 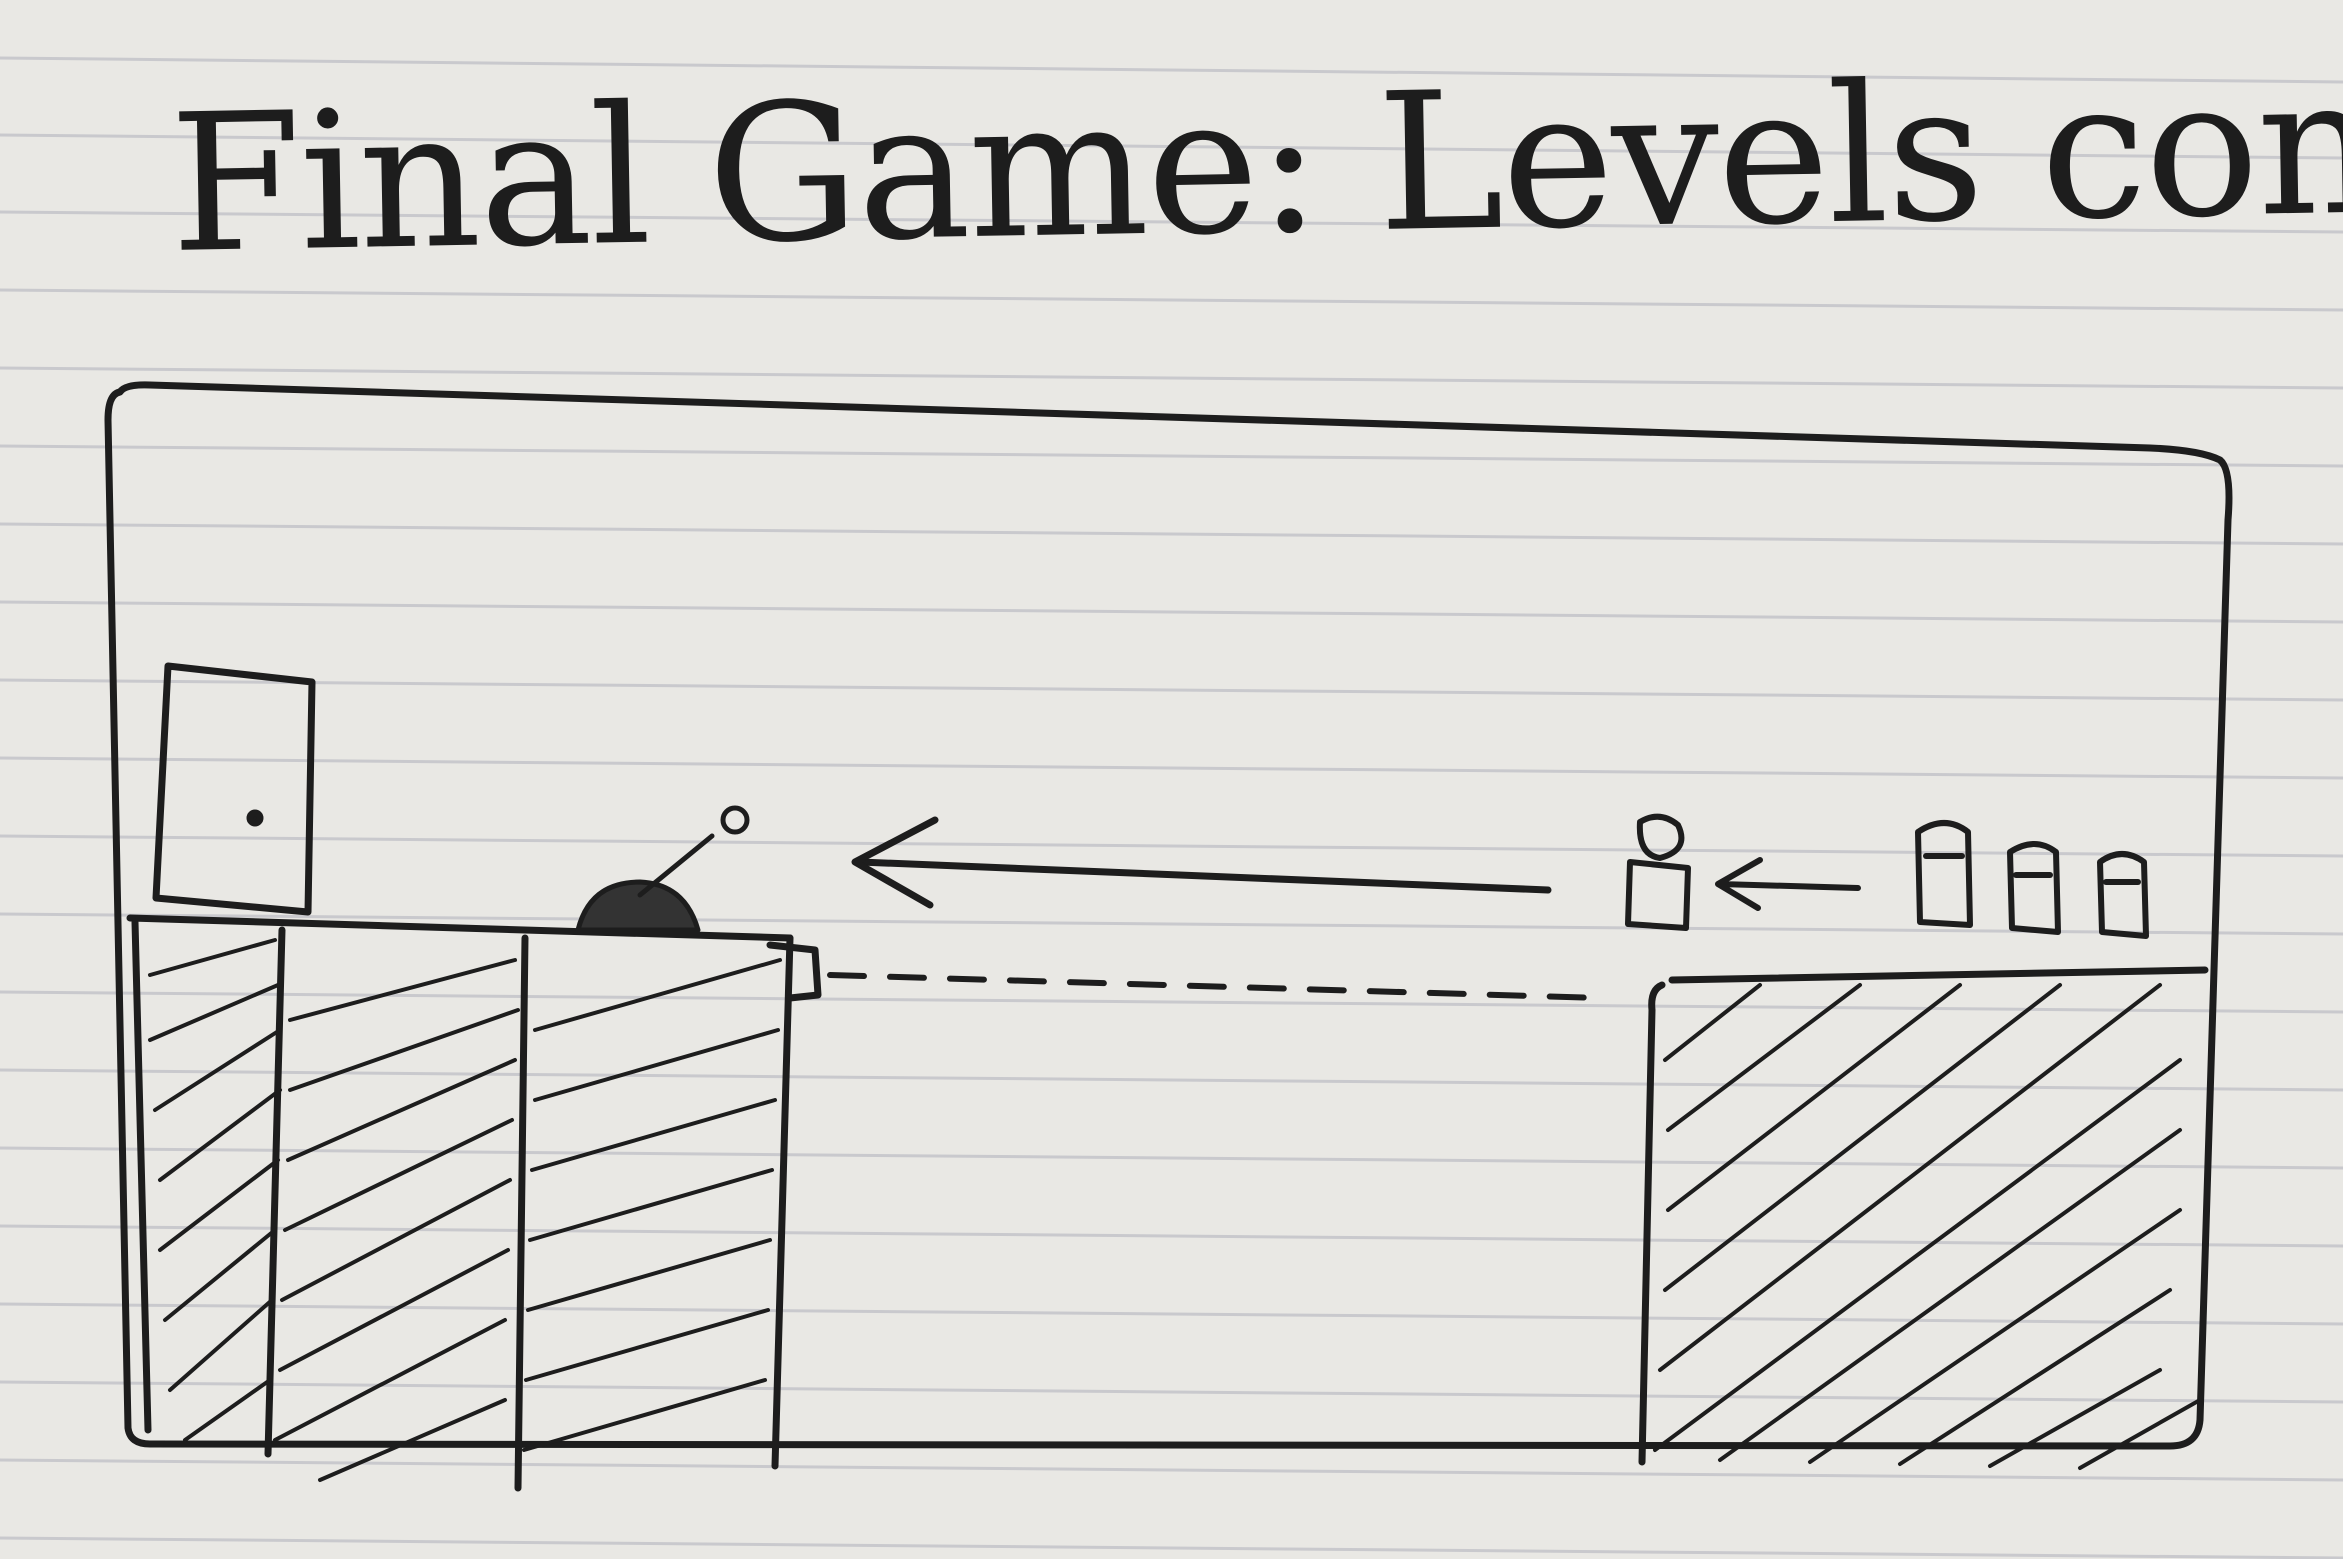 What do you see at coordinates (794, 971) in the screenshot?
I see `ledge-lip` at bounding box center [794, 971].